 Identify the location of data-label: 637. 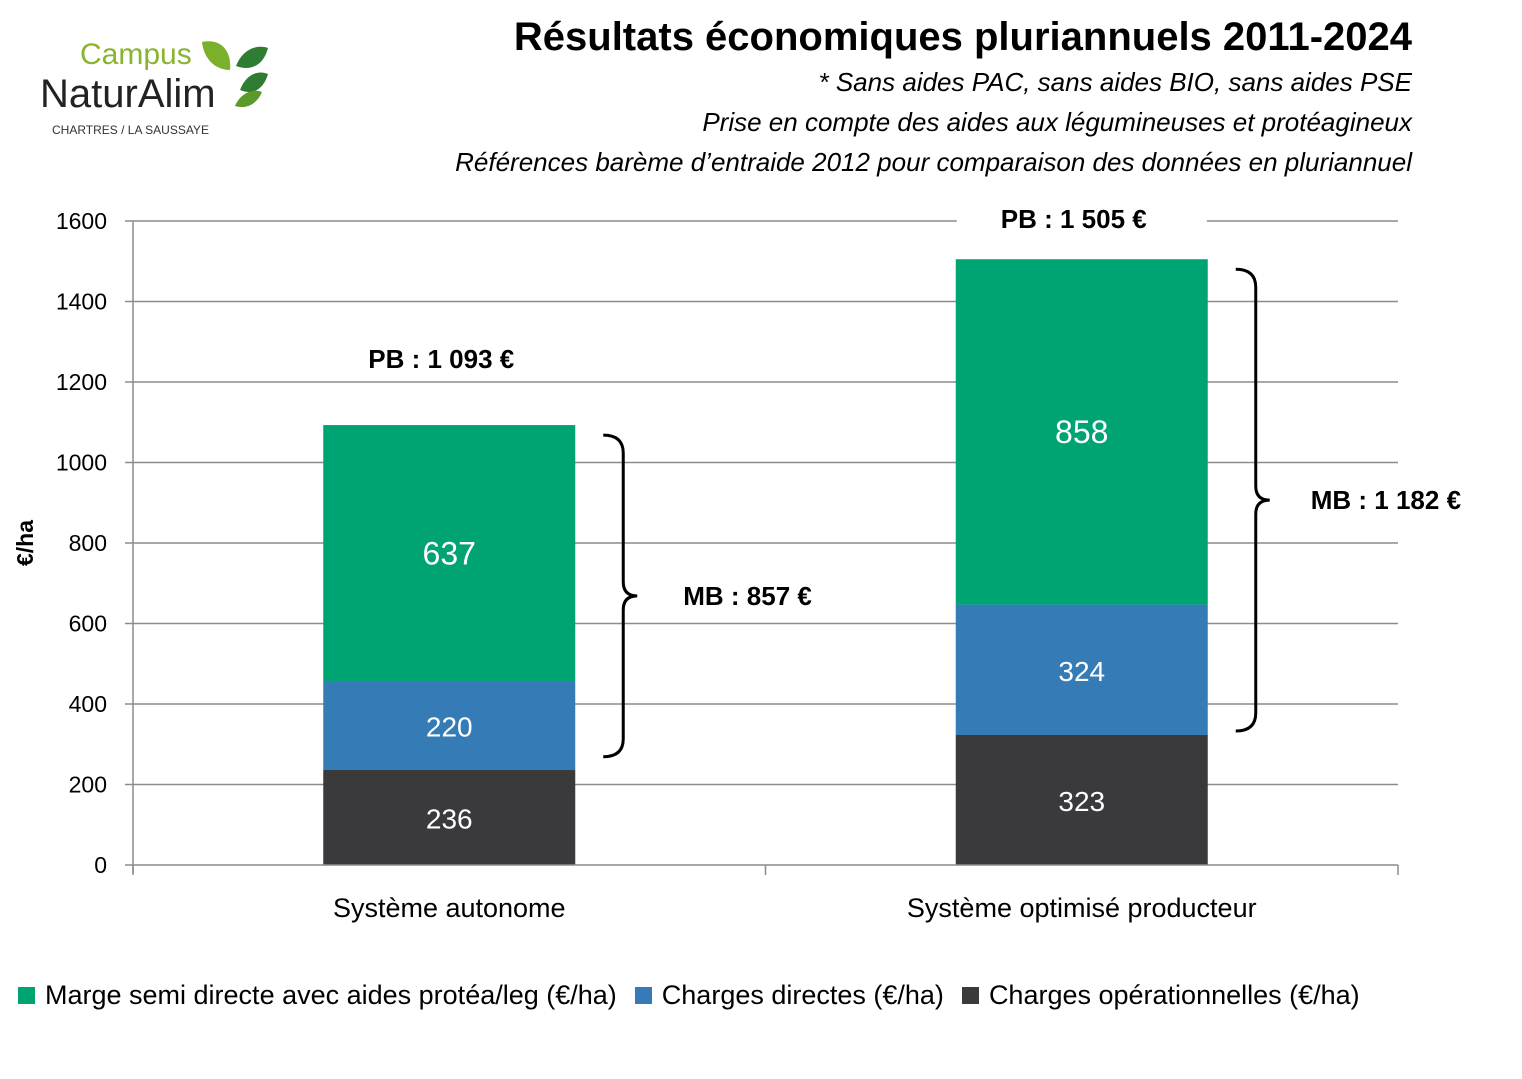
(449, 553).